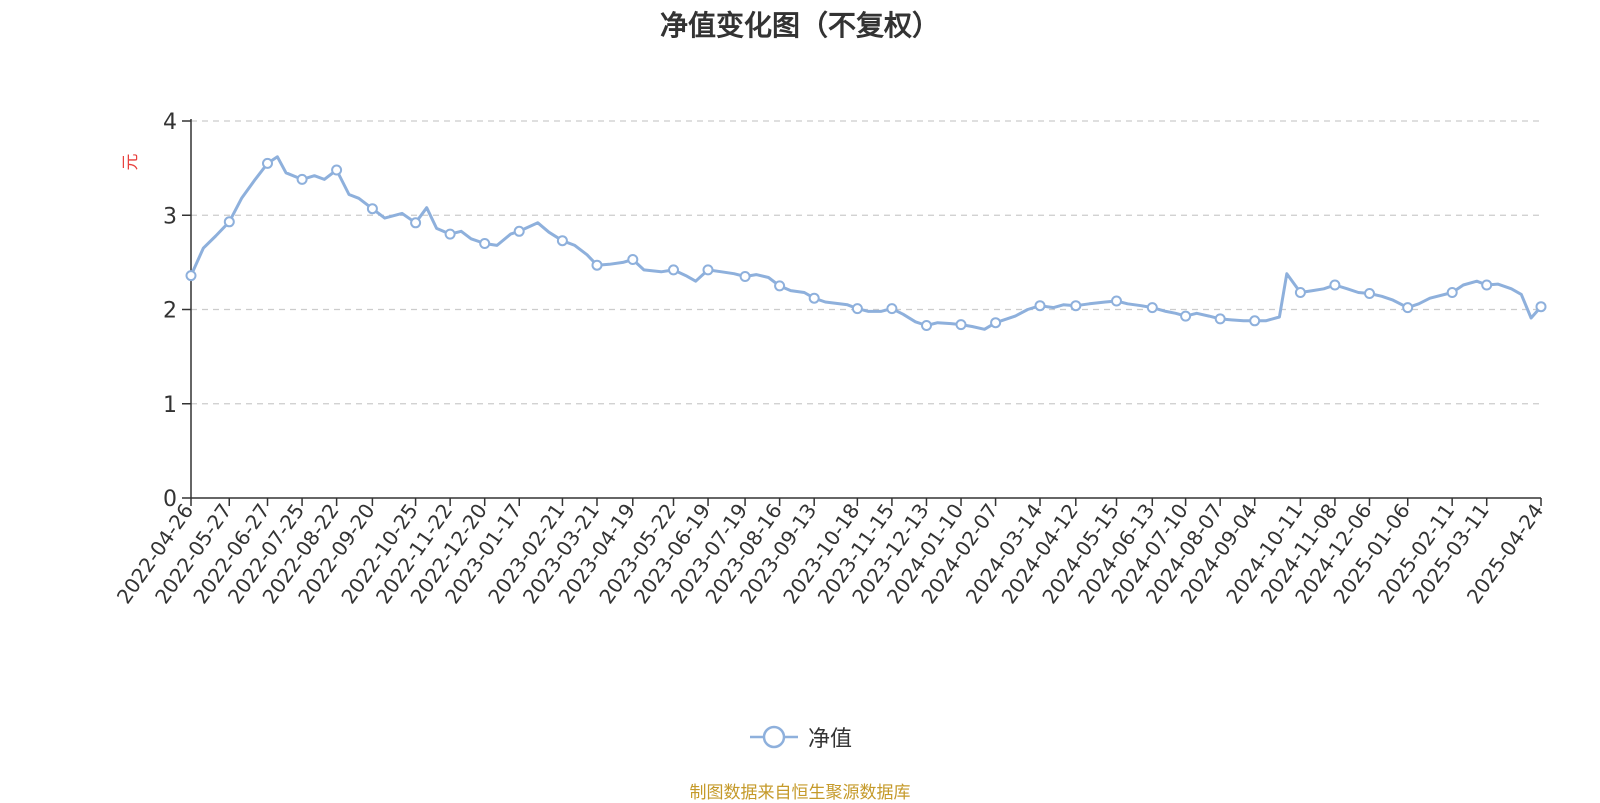 Image resolution: width=1600 pixels, height=803 pixels. I want to click on y-tick-label: 1, so click(170, 405).